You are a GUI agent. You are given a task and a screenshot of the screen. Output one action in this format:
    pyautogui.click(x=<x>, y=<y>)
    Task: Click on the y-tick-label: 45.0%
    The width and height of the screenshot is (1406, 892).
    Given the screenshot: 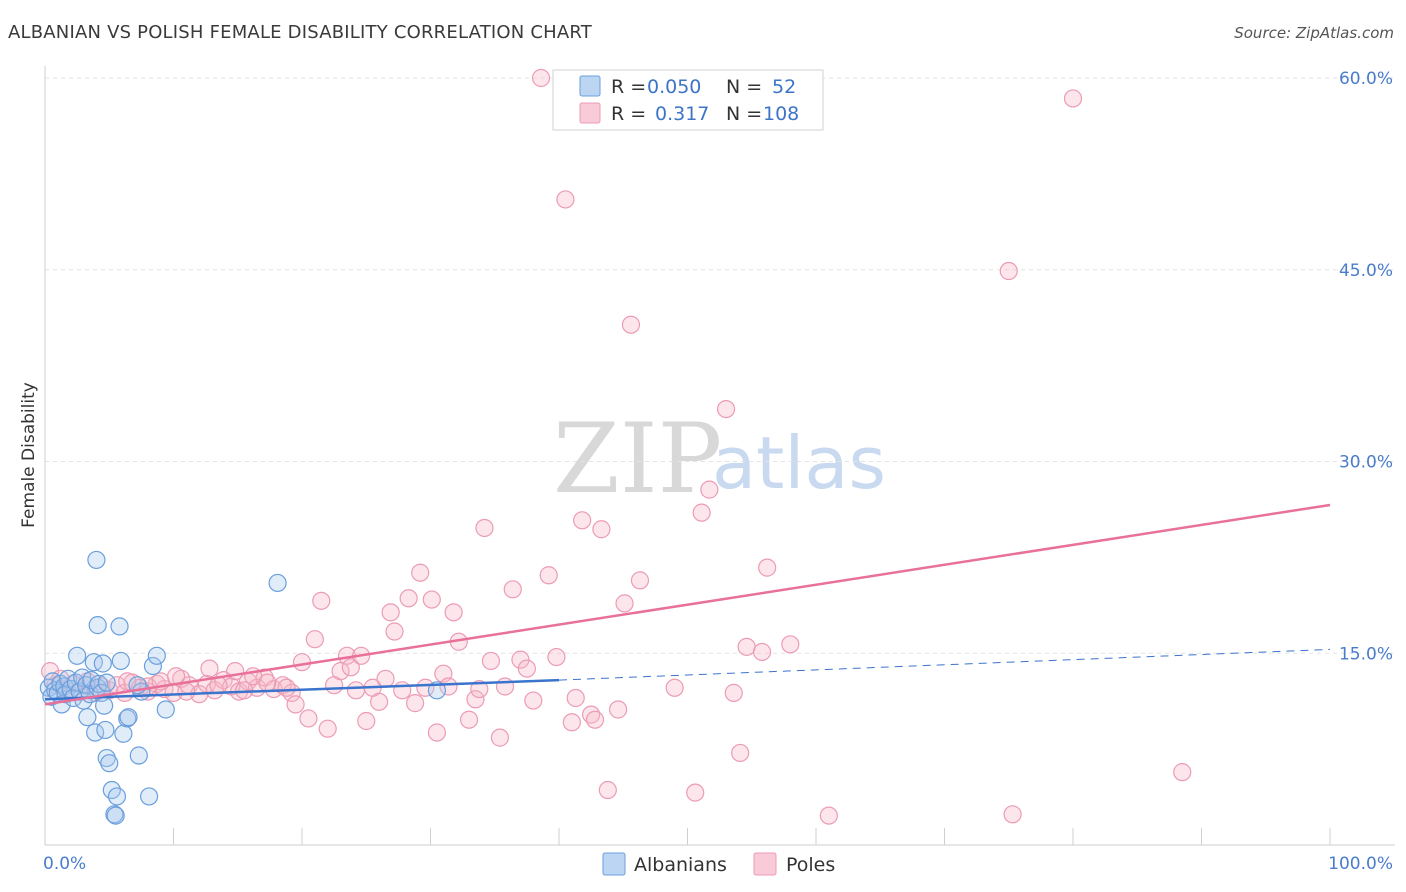 What is the action you would take?
    pyautogui.click(x=1366, y=271)
    